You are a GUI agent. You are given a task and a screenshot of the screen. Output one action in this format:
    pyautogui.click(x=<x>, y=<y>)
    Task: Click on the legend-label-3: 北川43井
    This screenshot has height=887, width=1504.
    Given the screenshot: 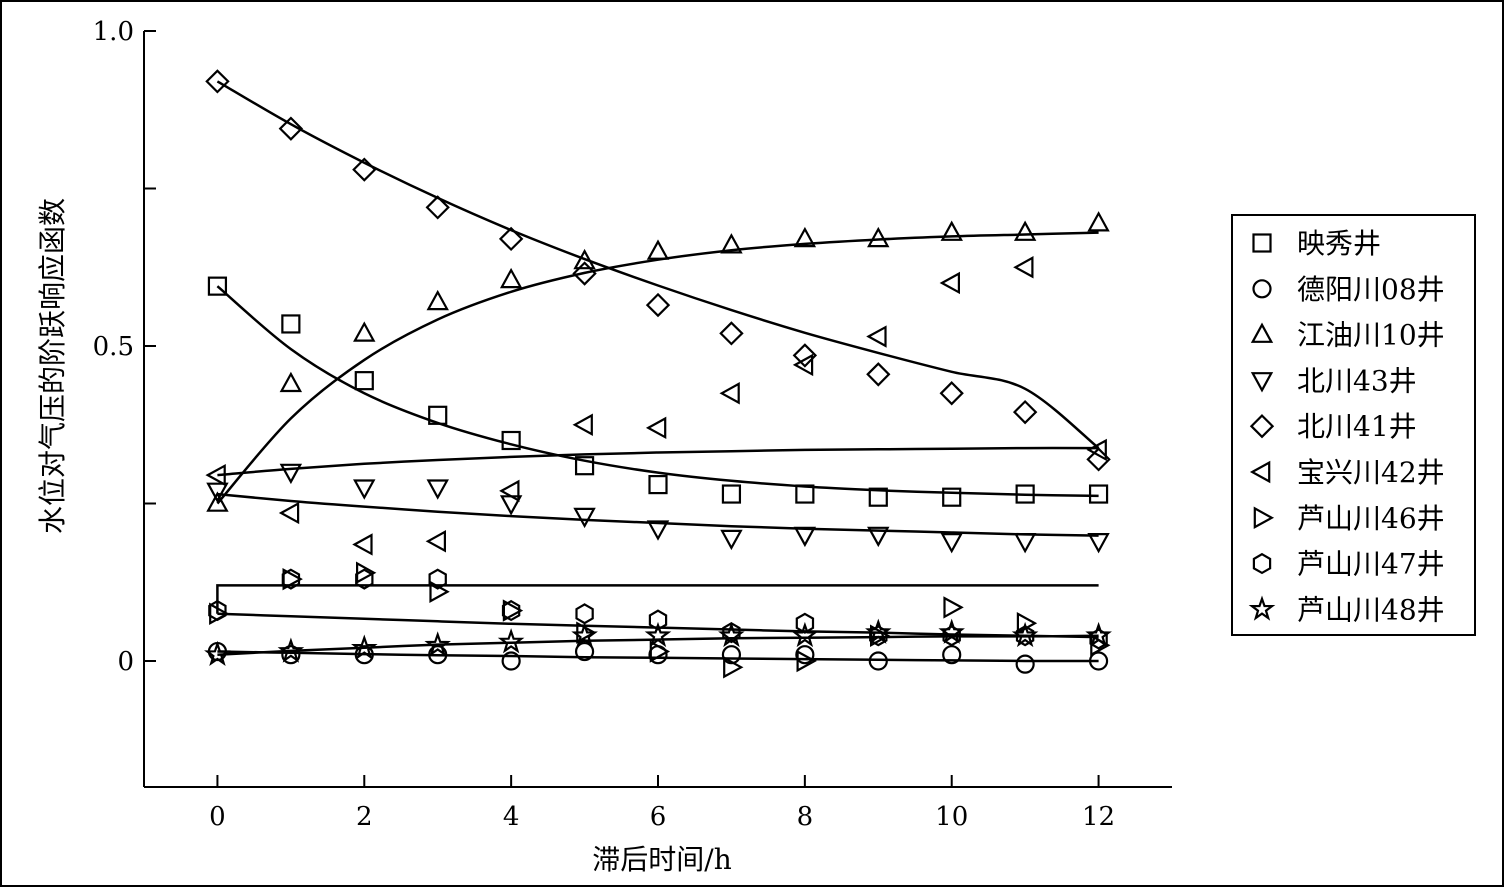 What is the action you would take?
    pyautogui.click(x=1357, y=380)
    